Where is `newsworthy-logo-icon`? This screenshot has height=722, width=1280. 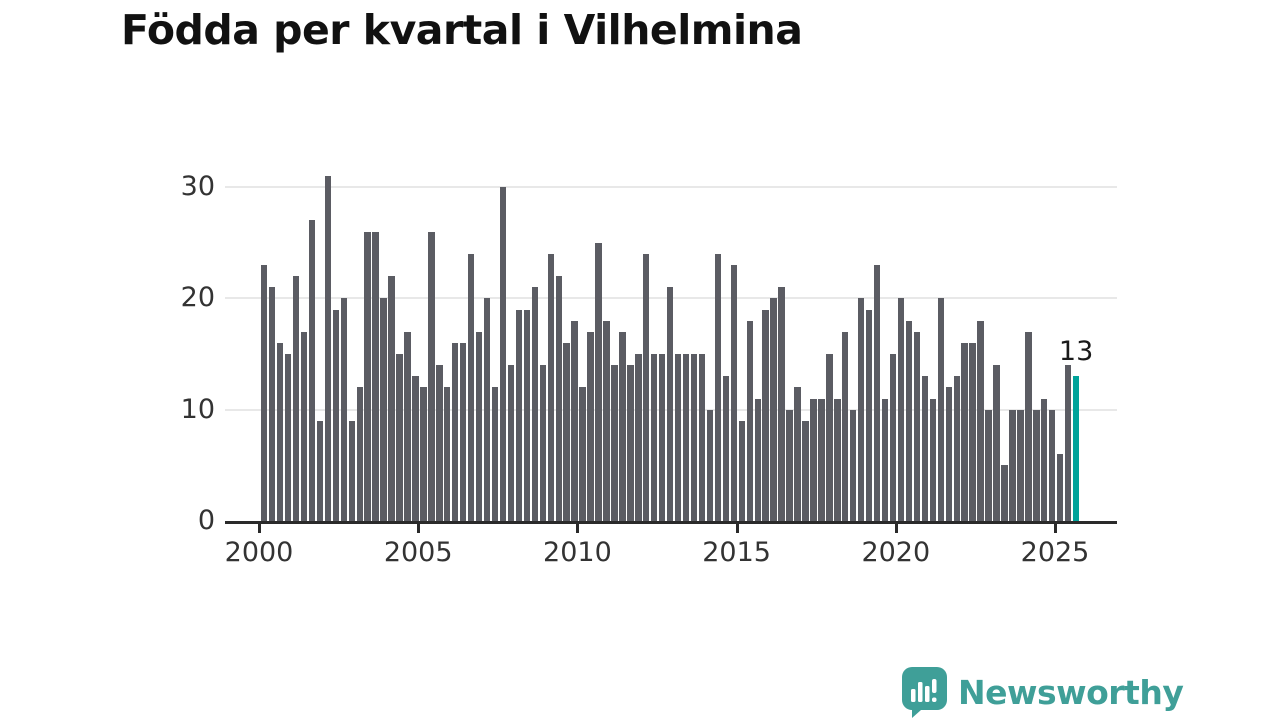
newsworthy-logo-icon is located at coordinates (924, 692).